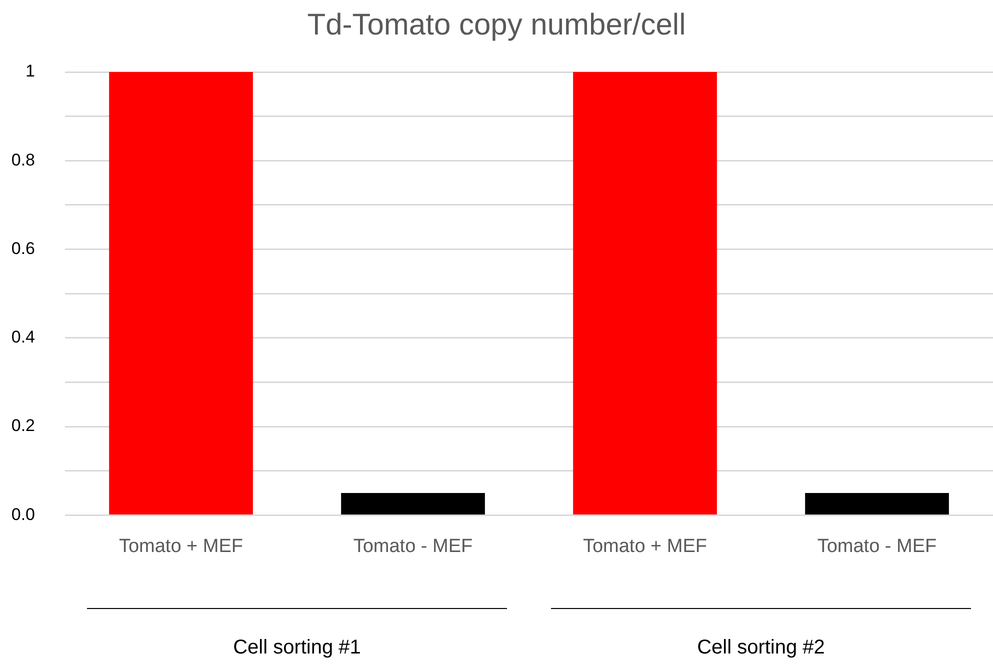 This screenshot has width=993, height=664. What do you see at coordinates (23, 248) in the screenshot?
I see `y-tick-label: 0.6` at bounding box center [23, 248].